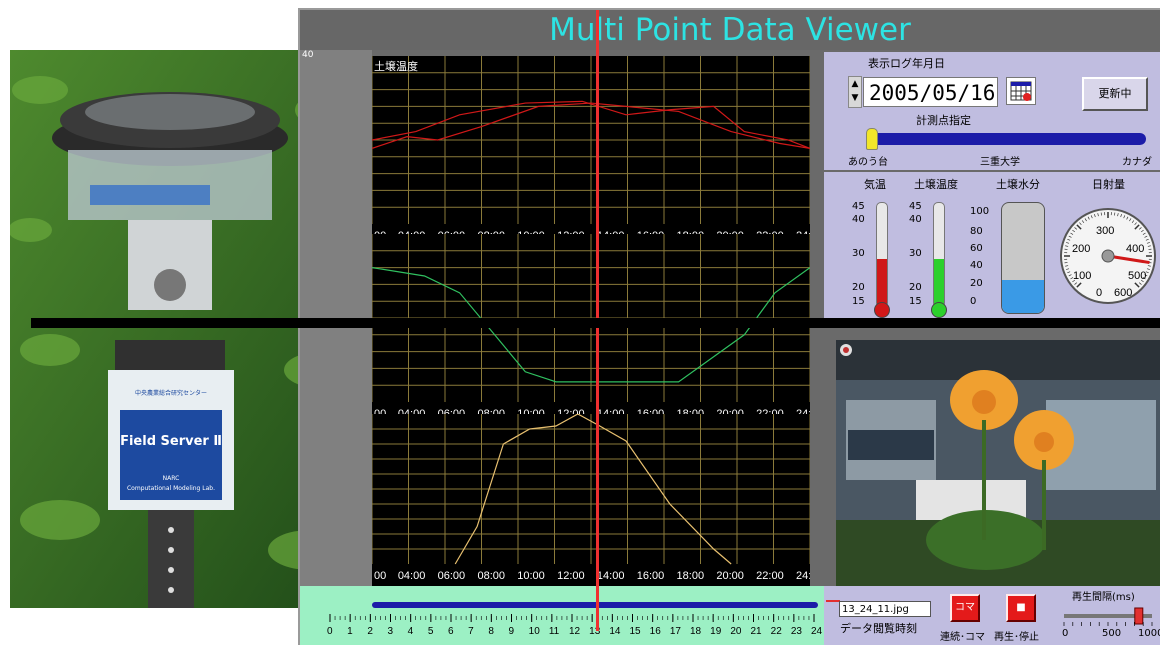 The image size is (1160, 645). I want to click on date-spinner: ▲▼, so click(855, 92).